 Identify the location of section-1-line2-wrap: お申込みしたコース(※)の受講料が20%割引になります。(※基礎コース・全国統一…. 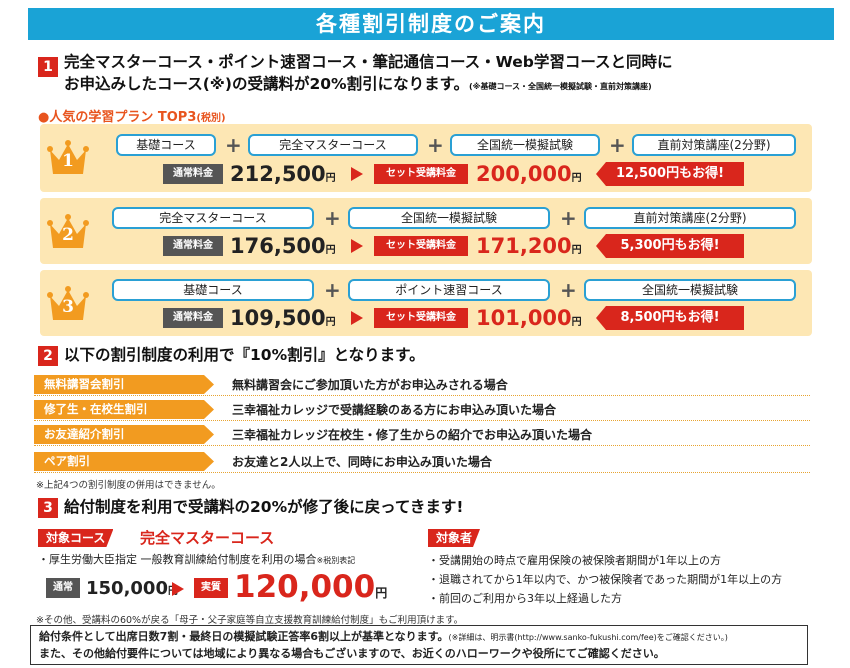
(358, 85).